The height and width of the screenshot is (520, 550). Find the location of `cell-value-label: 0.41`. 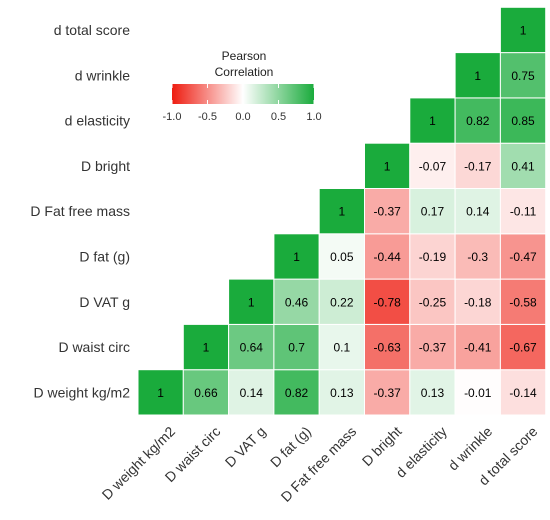

cell-value-label: 0.41 is located at coordinates (523, 166).